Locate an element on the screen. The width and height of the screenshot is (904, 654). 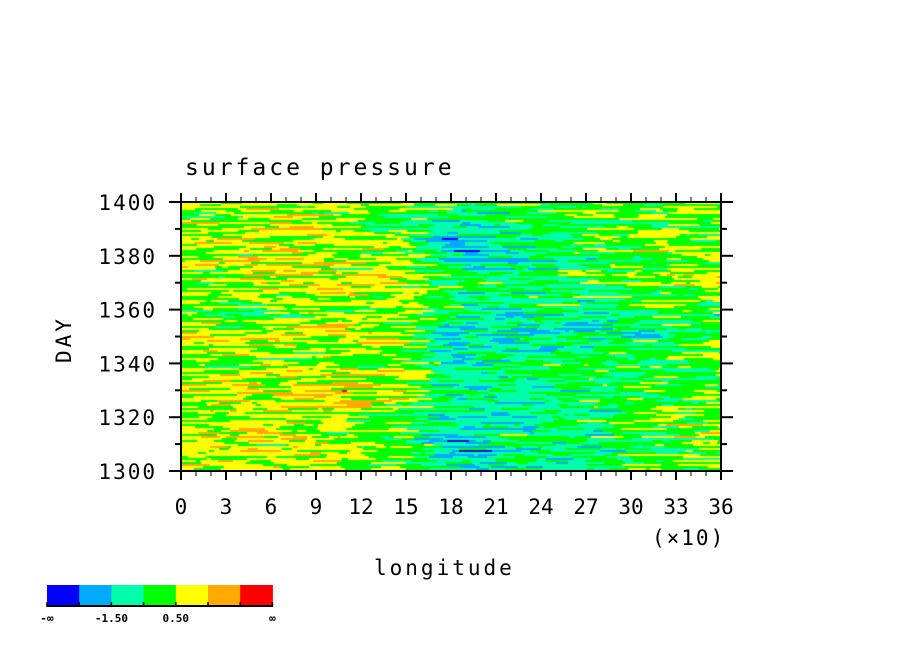
x-tick-label: 15 is located at coordinates (405, 507).